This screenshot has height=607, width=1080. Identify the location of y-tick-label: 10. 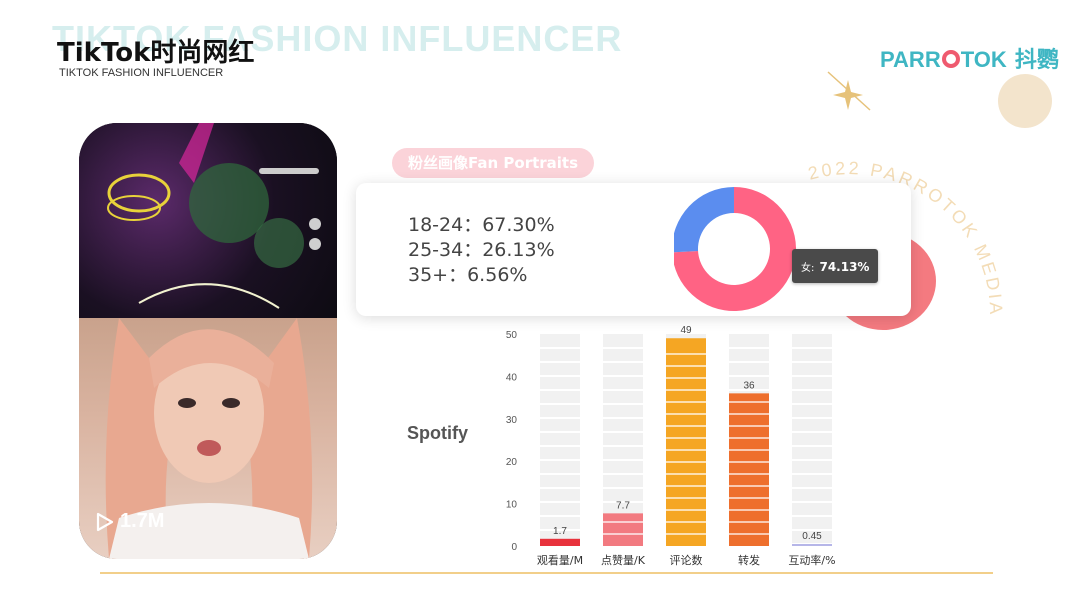
(512, 505).